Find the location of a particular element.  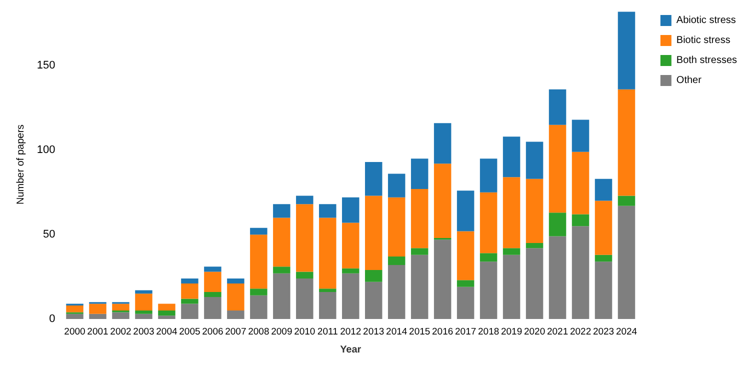

x-tick-label: 2009 is located at coordinates (281, 332).